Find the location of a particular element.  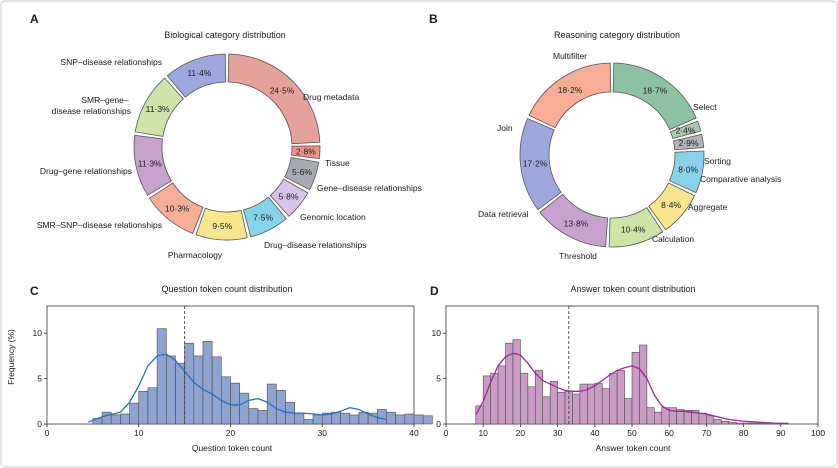

label-smr-gene-disease: SMR–gene– disease relationships is located at coordinates (91, 105).